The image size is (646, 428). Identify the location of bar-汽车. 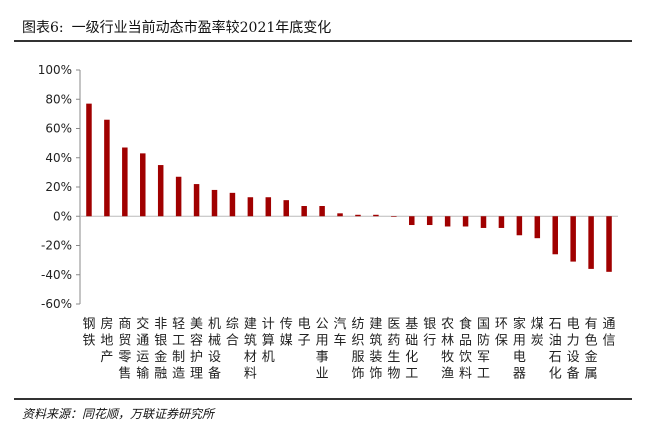
(340, 215).